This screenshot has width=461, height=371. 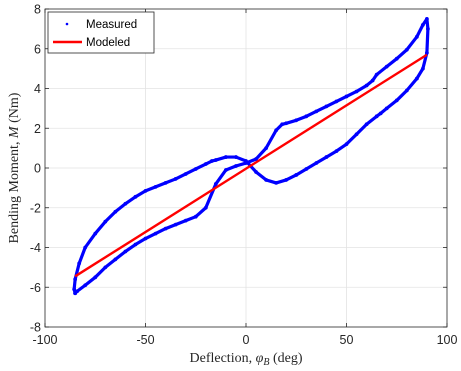 I want to click on y-tick-label: -2, so click(x=35, y=208).